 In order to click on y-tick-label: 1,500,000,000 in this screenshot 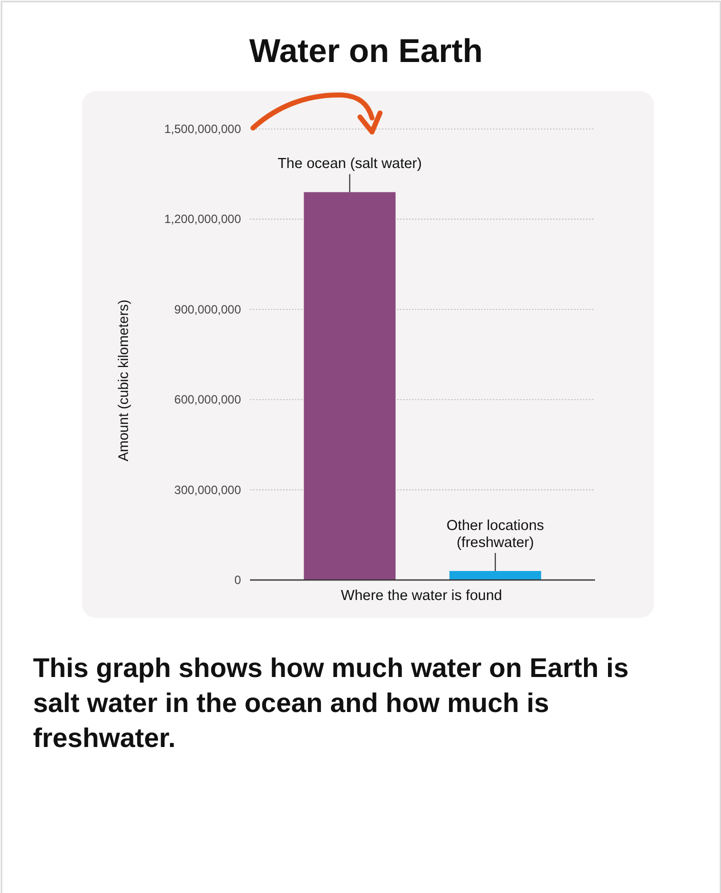, I will do `click(203, 129)`.